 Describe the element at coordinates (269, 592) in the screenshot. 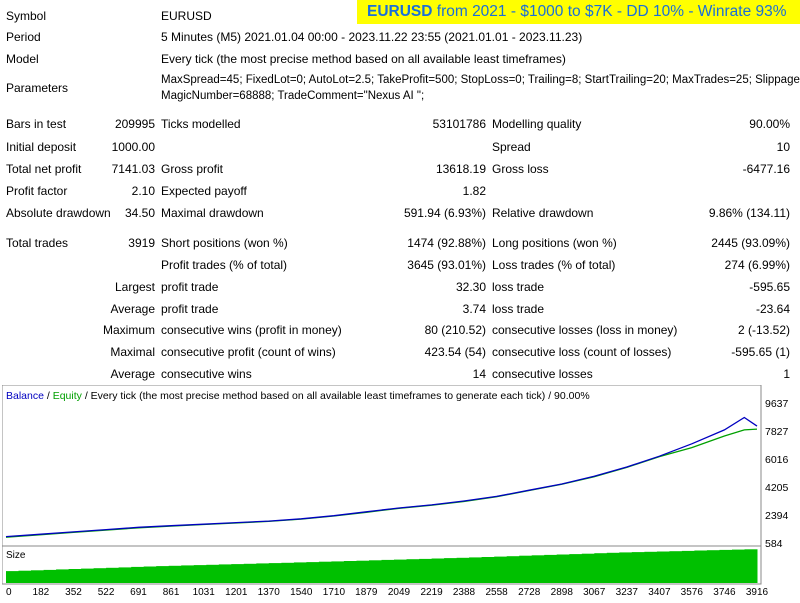

I see `x-tick-label: 1370` at that location.